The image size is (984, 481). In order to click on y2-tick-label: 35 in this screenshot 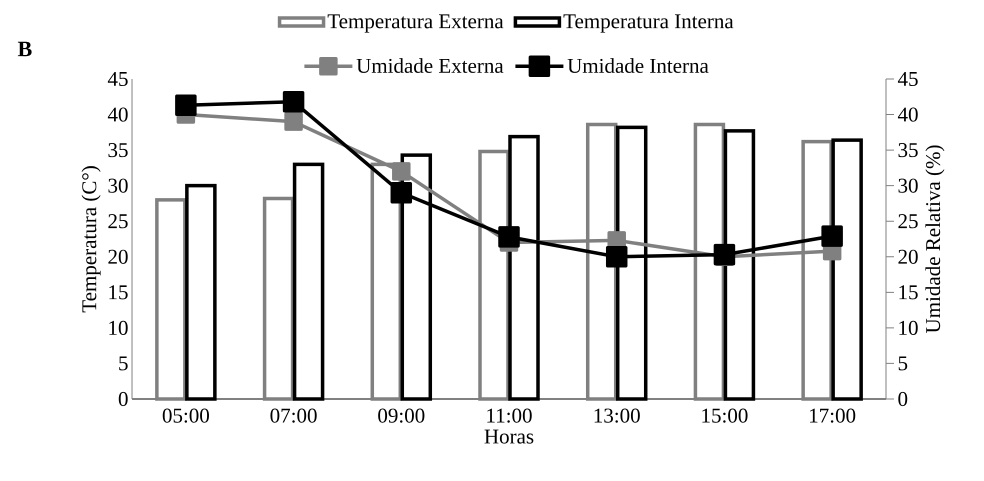, I will do `click(908, 150)`.